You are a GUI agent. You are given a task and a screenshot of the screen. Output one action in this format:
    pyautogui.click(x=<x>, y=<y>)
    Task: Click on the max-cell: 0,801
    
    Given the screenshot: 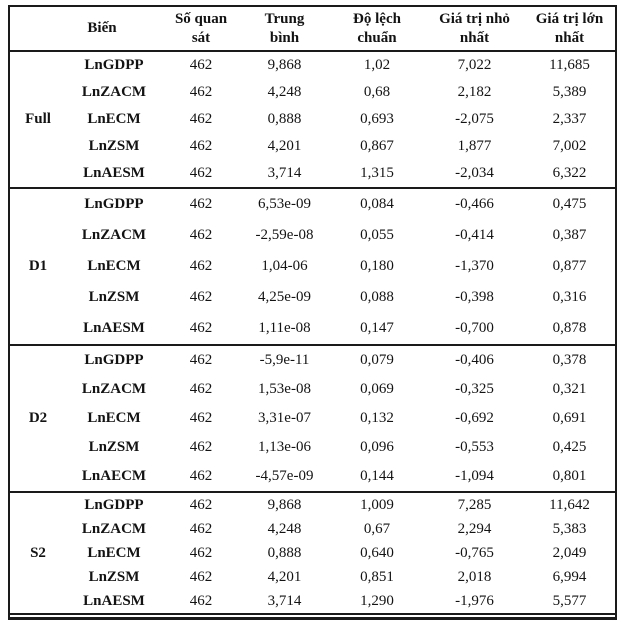 What is the action you would take?
    pyautogui.click(x=569, y=476)
    